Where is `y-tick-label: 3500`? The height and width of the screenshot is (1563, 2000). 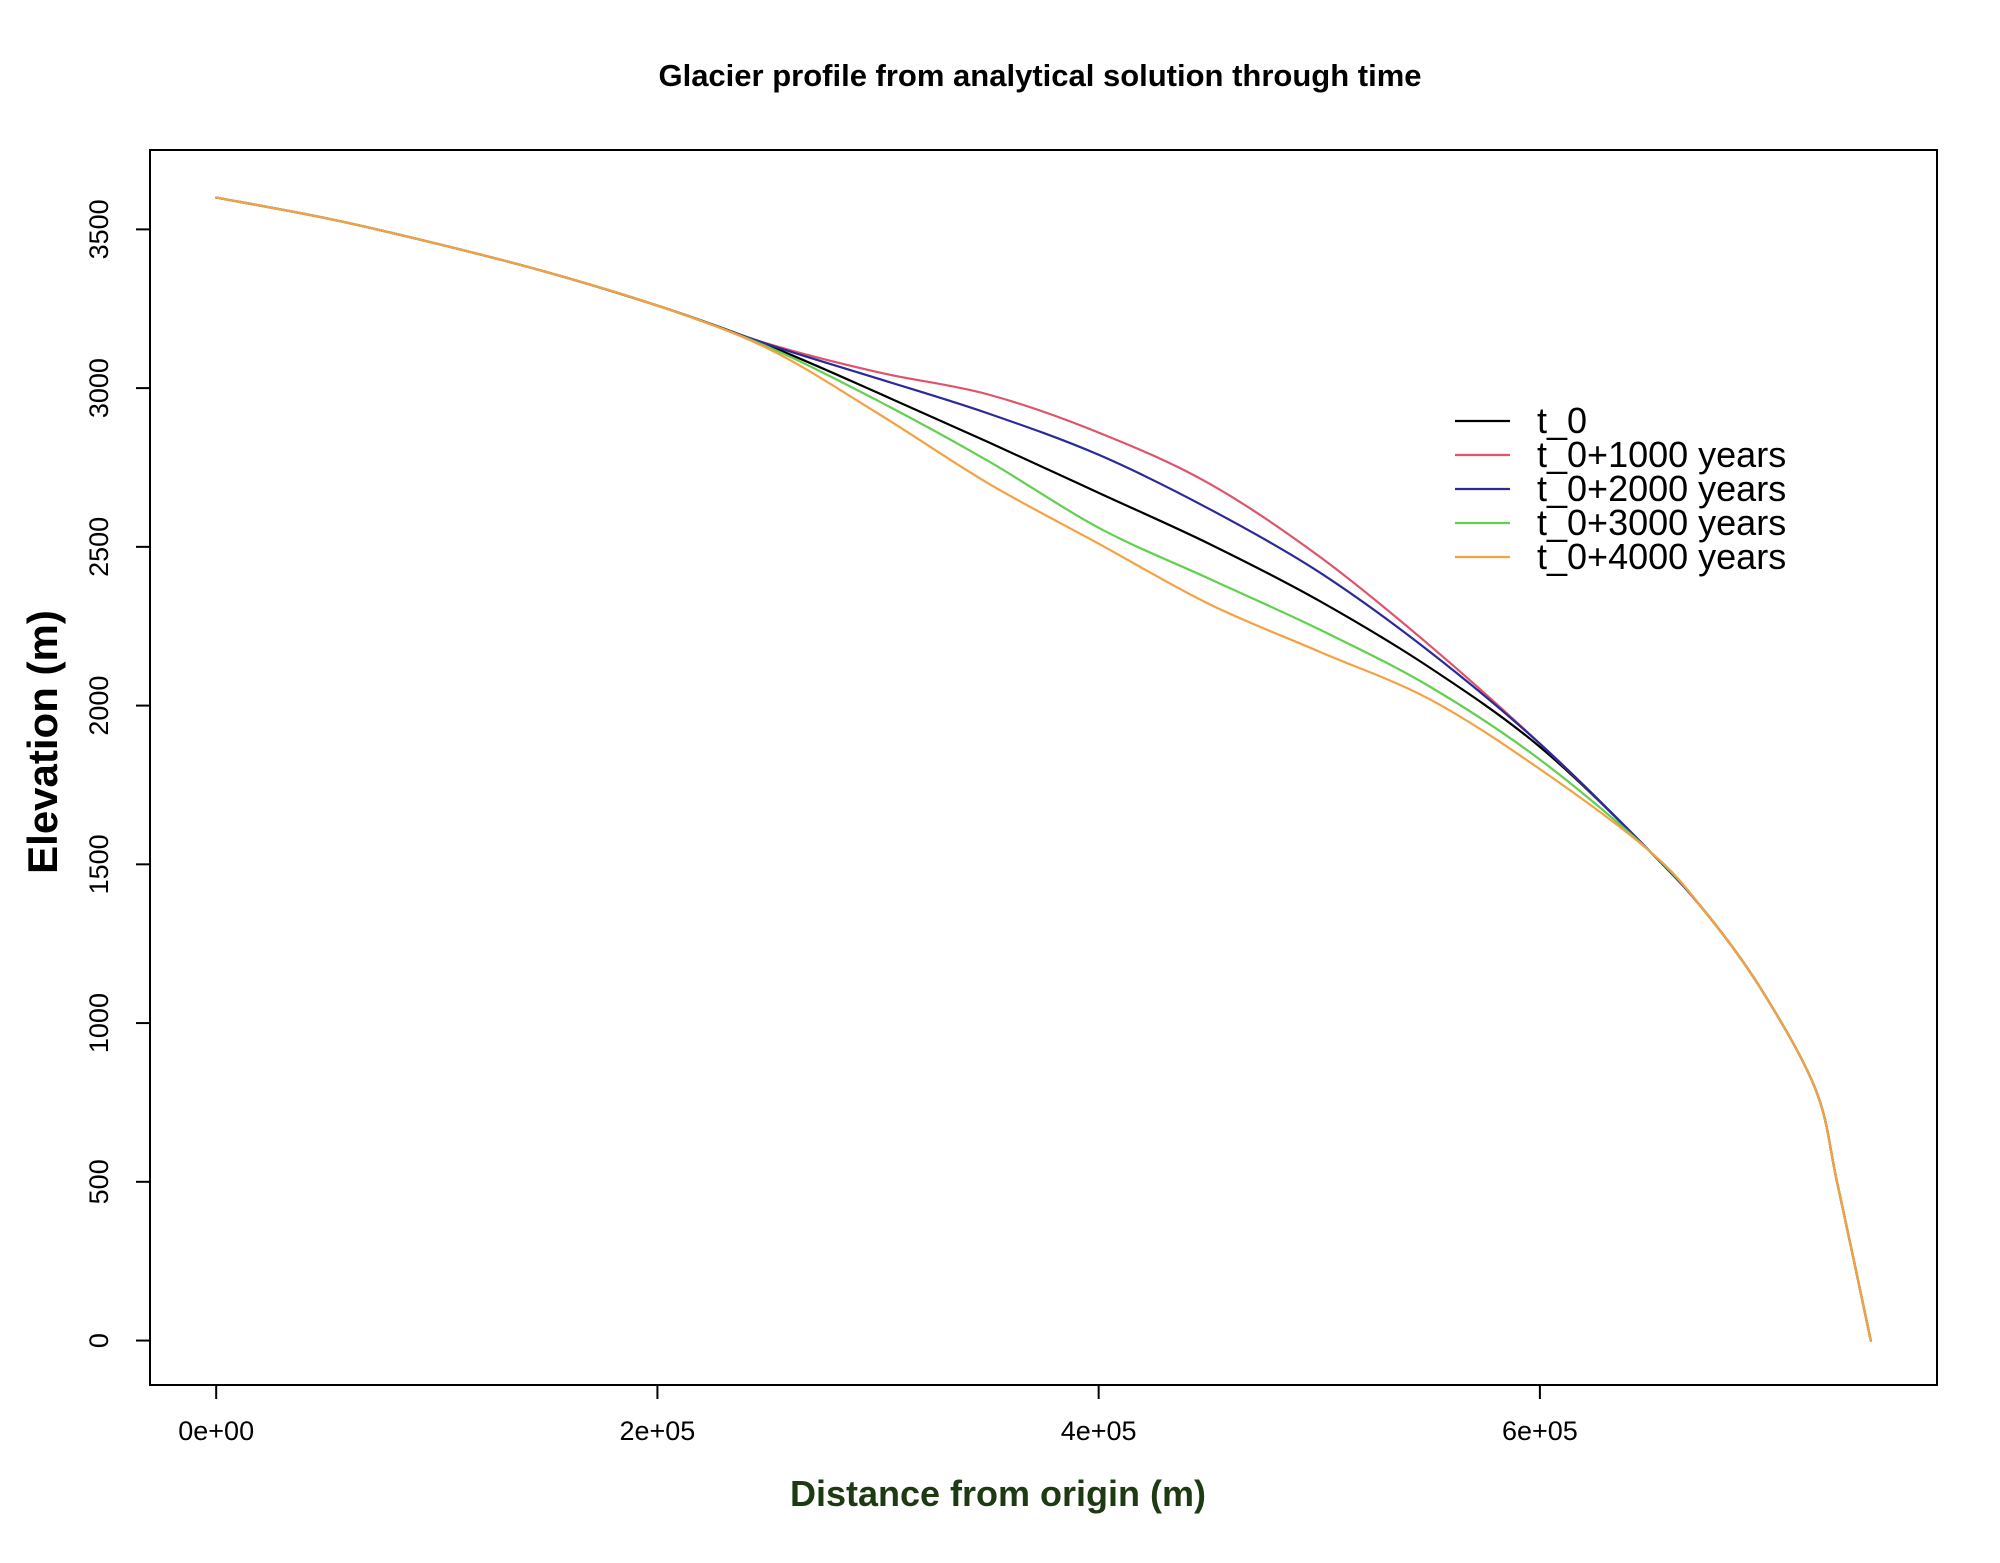
y-tick-label: 3500 is located at coordinates (99, 229).